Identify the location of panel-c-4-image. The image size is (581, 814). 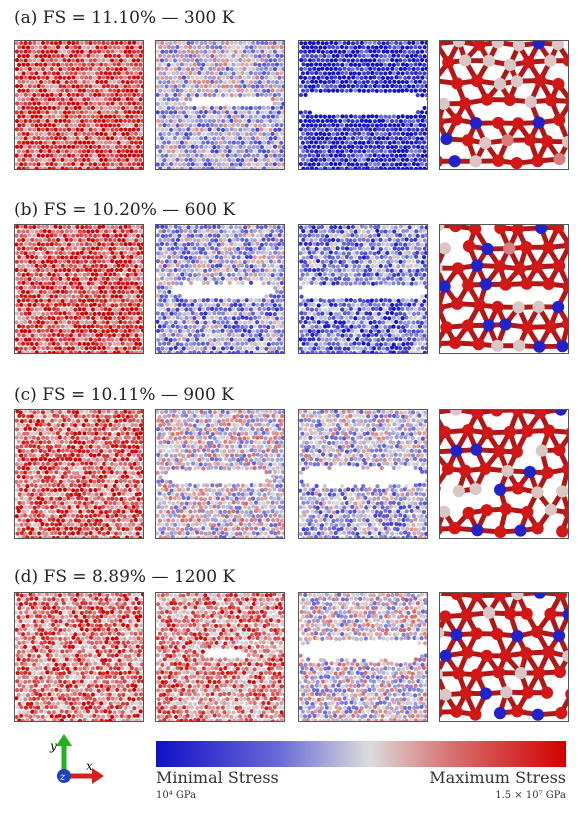
(504, 474).